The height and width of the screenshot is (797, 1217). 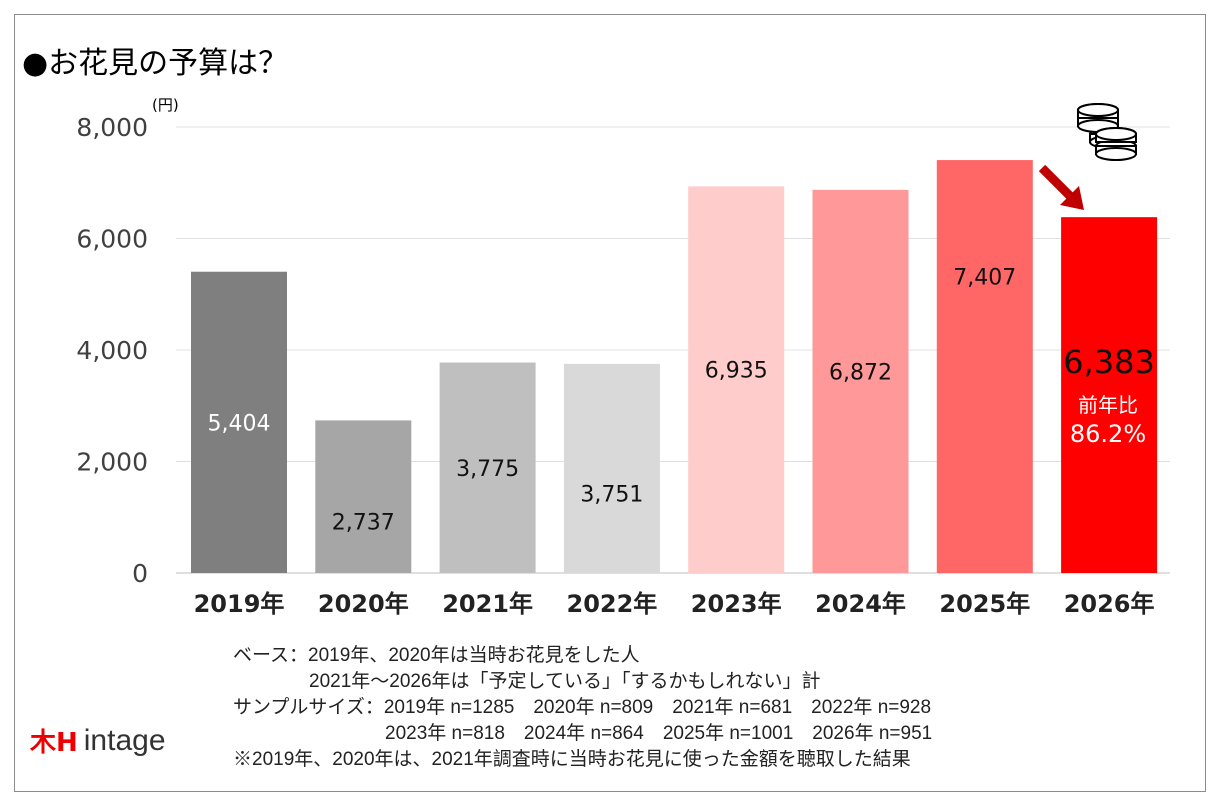 I want to click on bar-2019年, so click(x=239, y=422).